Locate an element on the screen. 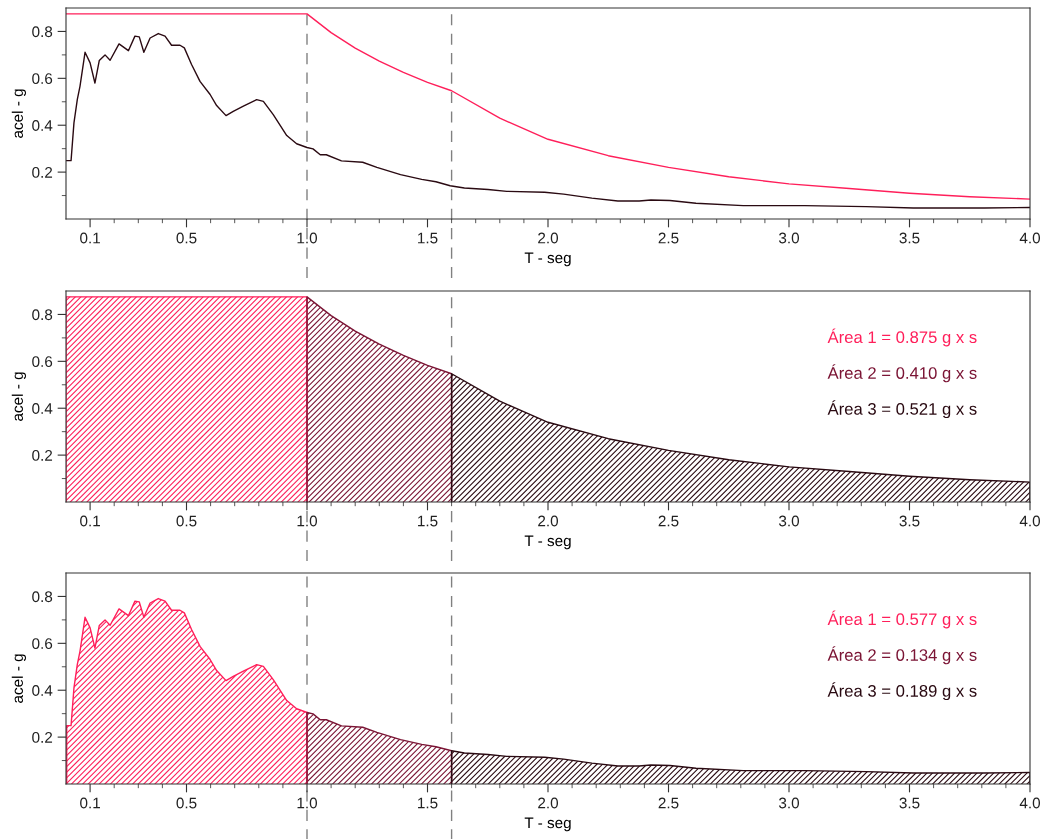  annotation: Área 1 = 0.577 g x s is located at coordinates (902, 619).